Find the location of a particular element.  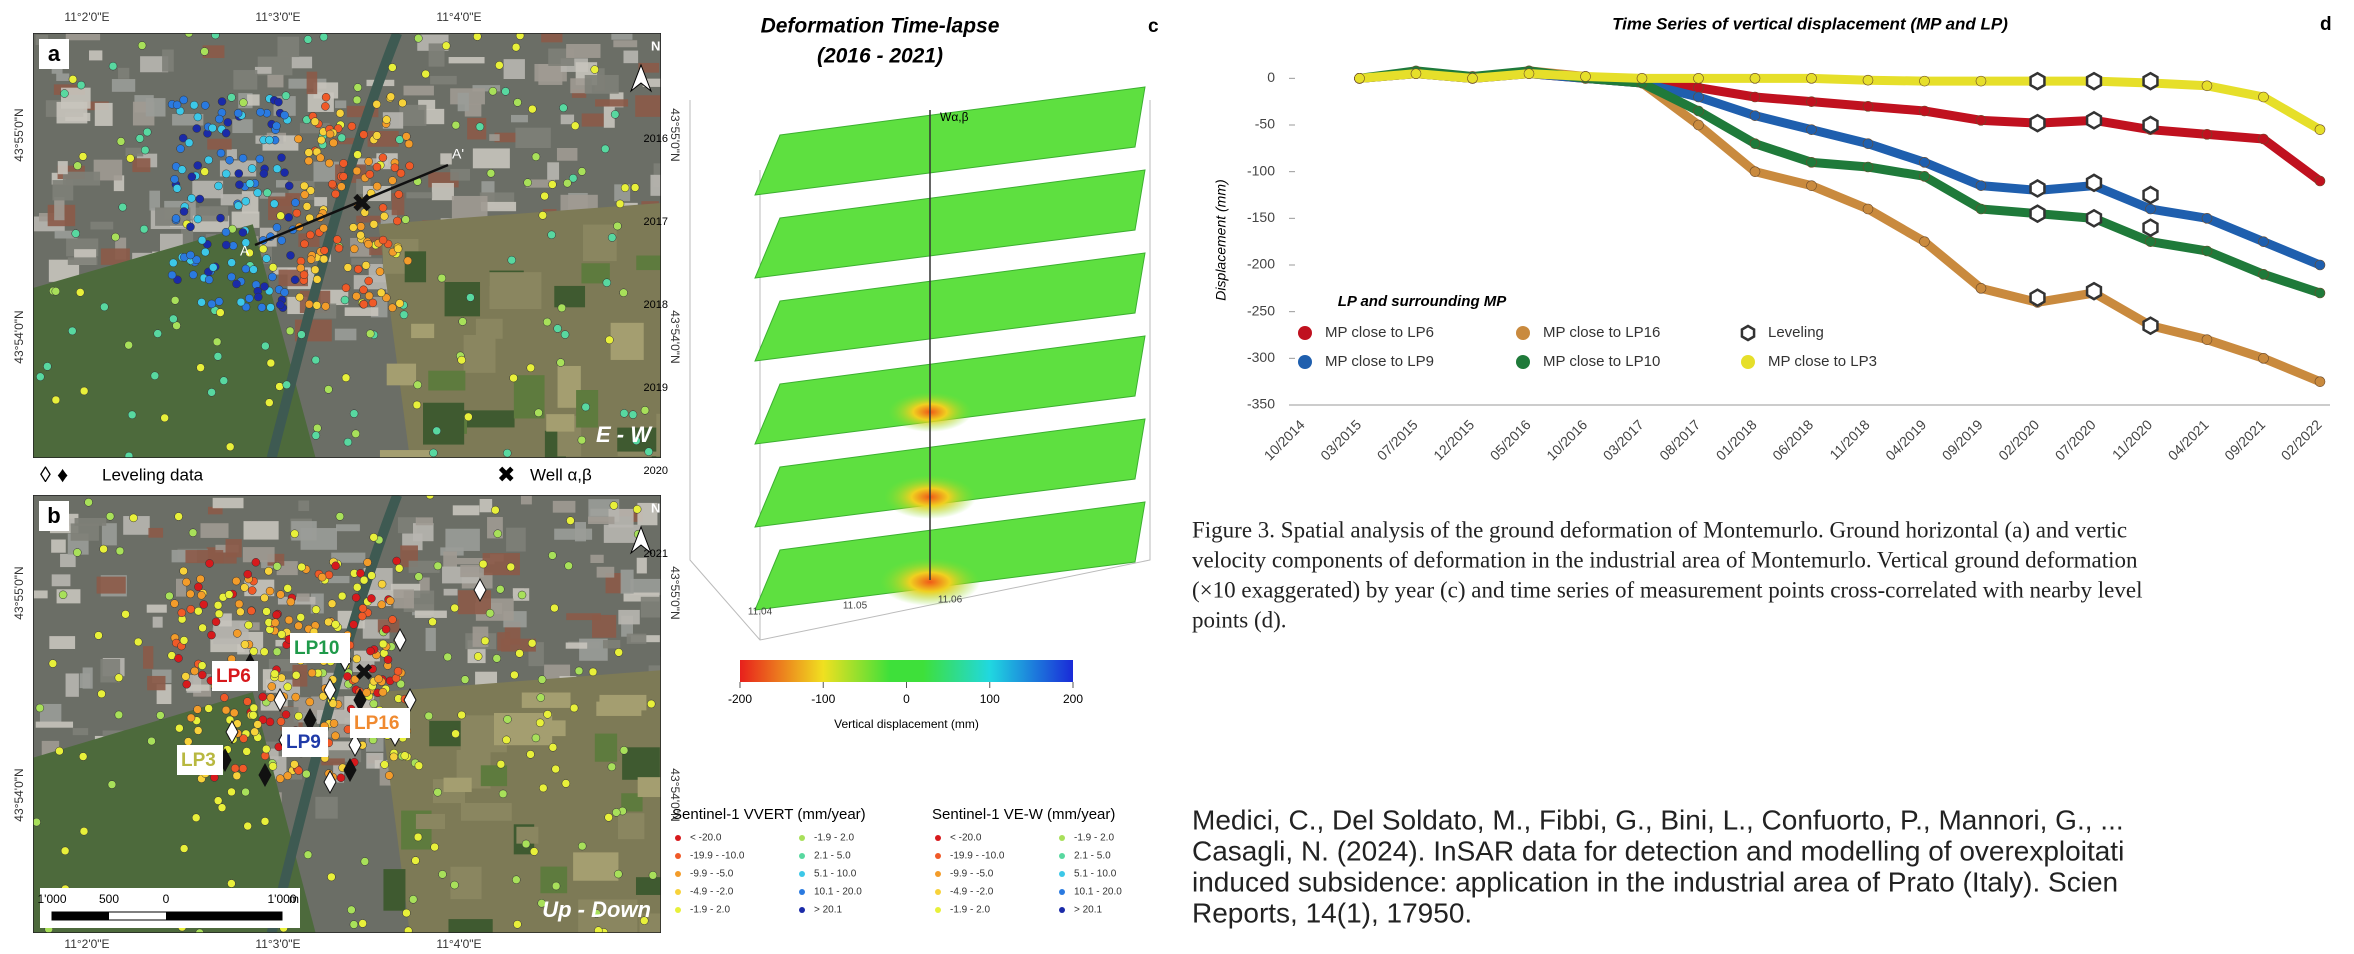

citation-line: Reports, 14(1), 17950. is located at coordinates (1332, 912).